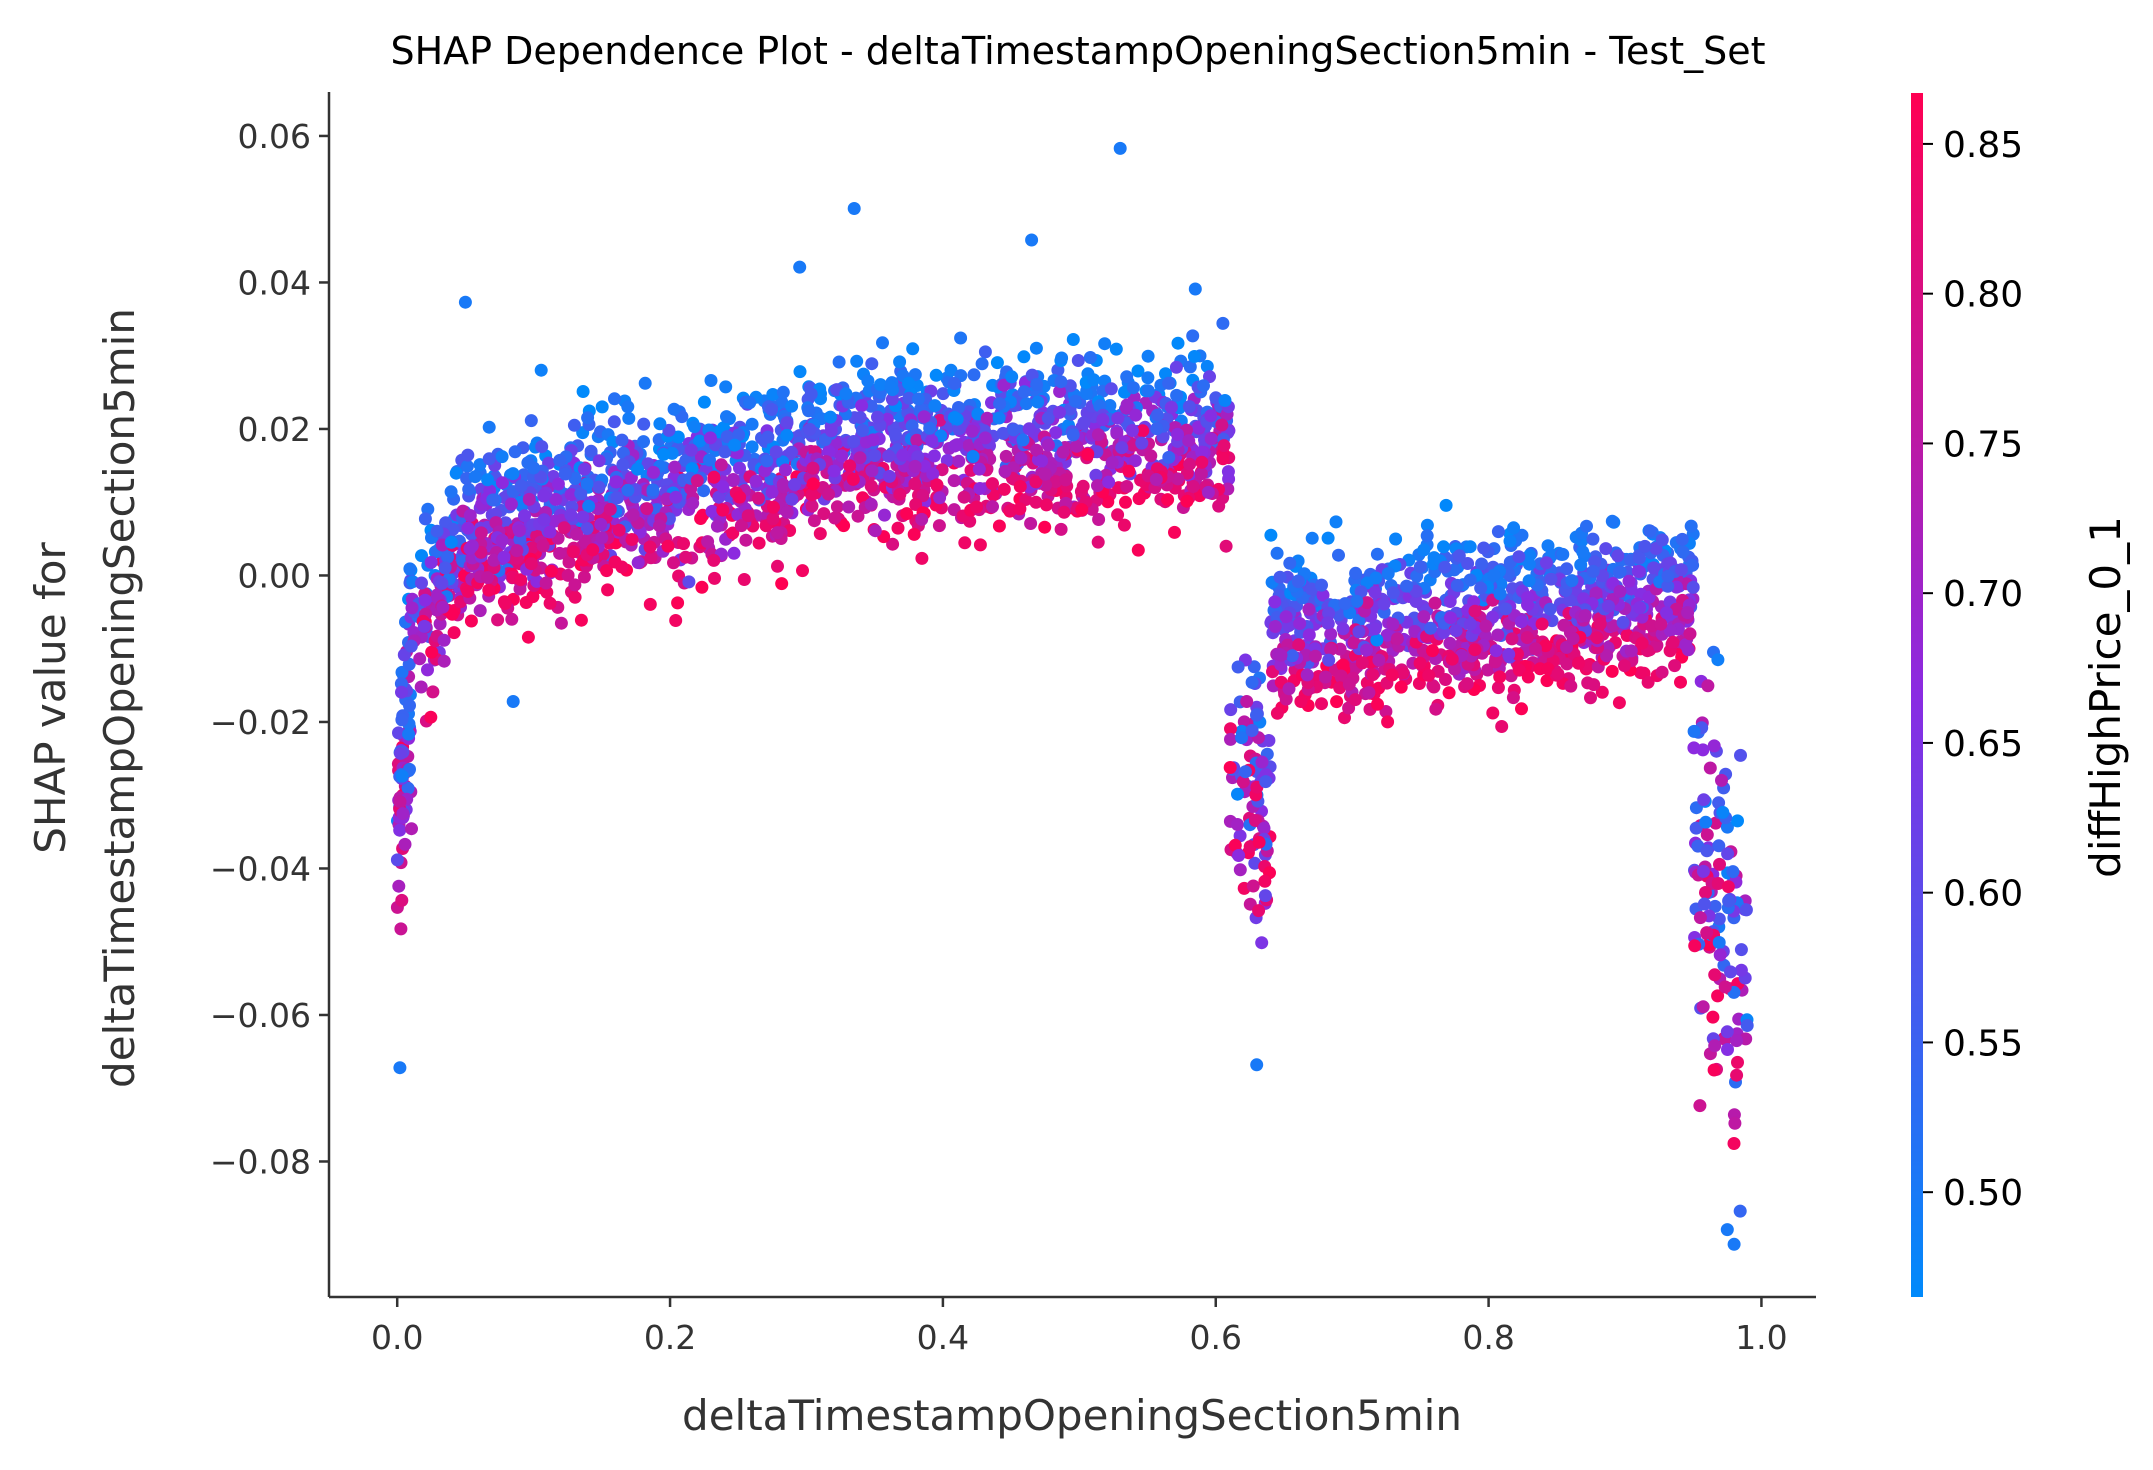 The width and height of the screenshot is (2153, 1470). What do you see at coordinates (1983, 295) in the screenshot?
I see `colorbar-tick-label: 0.80` at bounding box center [1983, 295].